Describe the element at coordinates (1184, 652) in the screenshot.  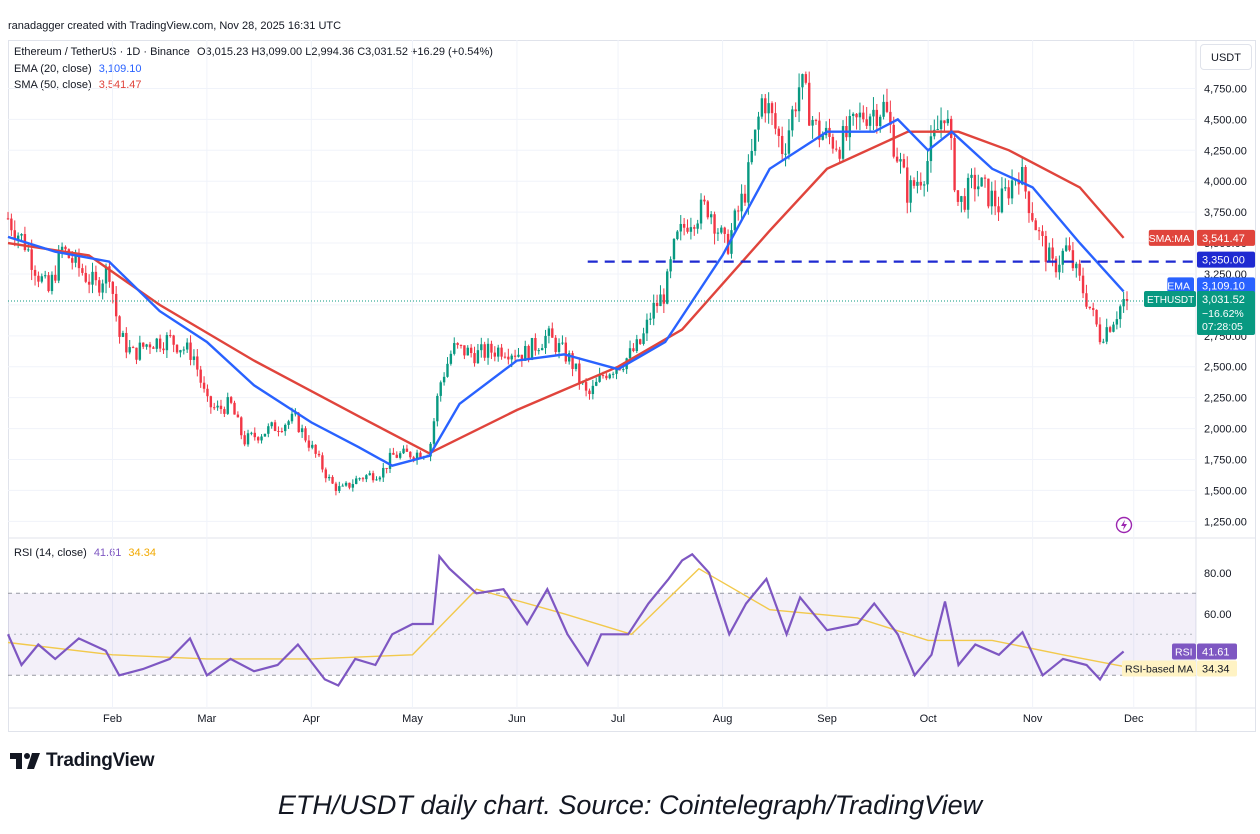
I see `rsi-tag-title: RSI` at that location.